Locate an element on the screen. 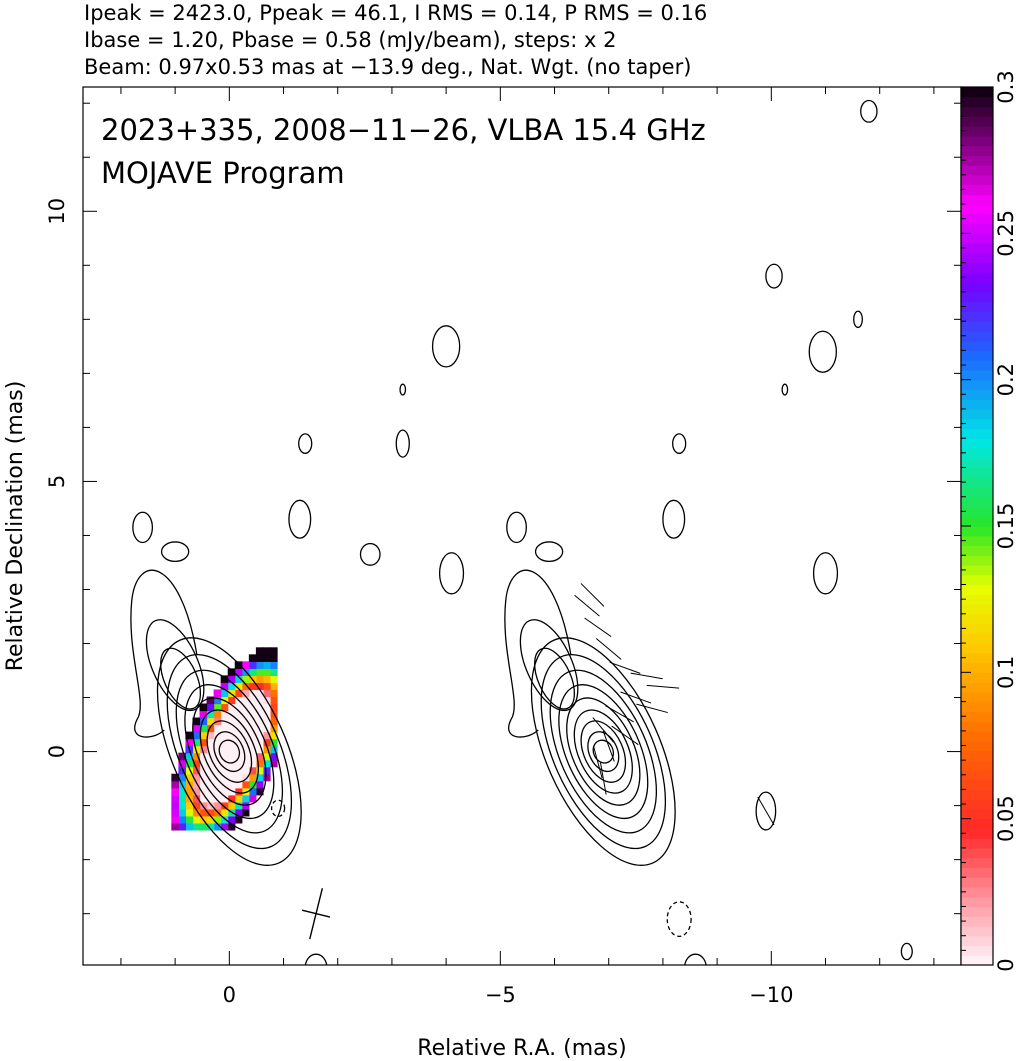 This screenshot has width=1022, height=1061. colorbar-frame is located at coordinates (977, 526).